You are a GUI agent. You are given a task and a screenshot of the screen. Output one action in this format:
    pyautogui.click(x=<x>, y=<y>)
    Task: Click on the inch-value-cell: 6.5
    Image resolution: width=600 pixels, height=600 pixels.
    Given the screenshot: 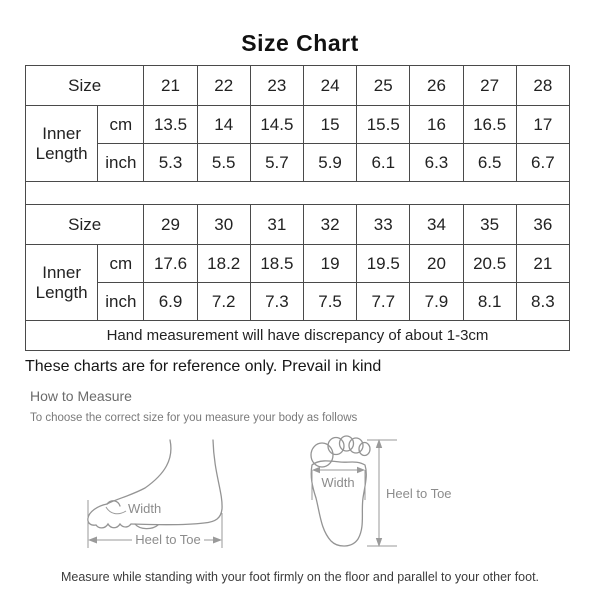 What is the action you would take?
    pyautogui.click(x=489, y=162)
    